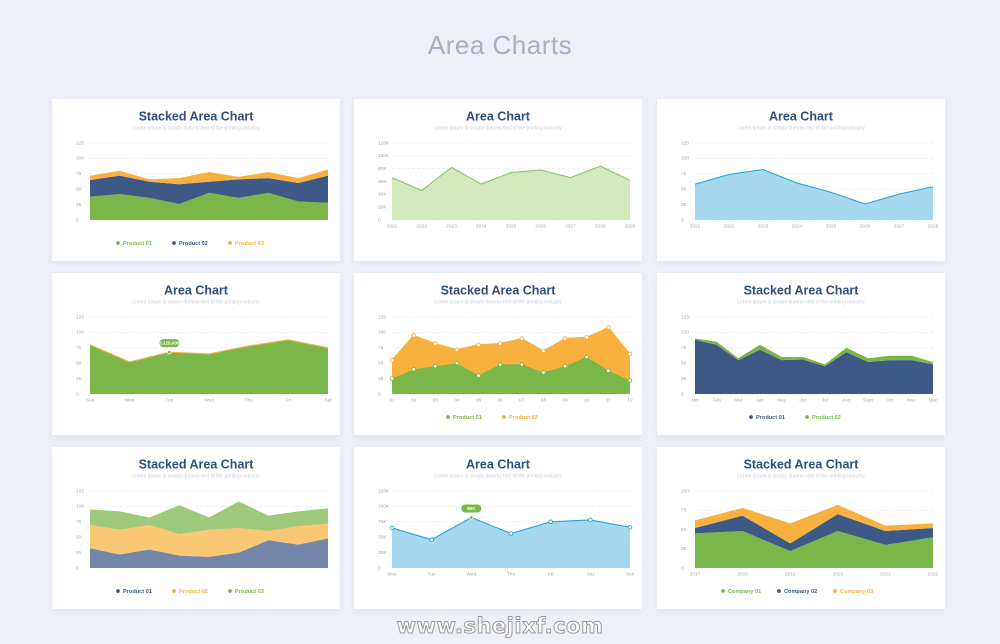  I want to click on y-tick-label: 125K, so click(384, 491).